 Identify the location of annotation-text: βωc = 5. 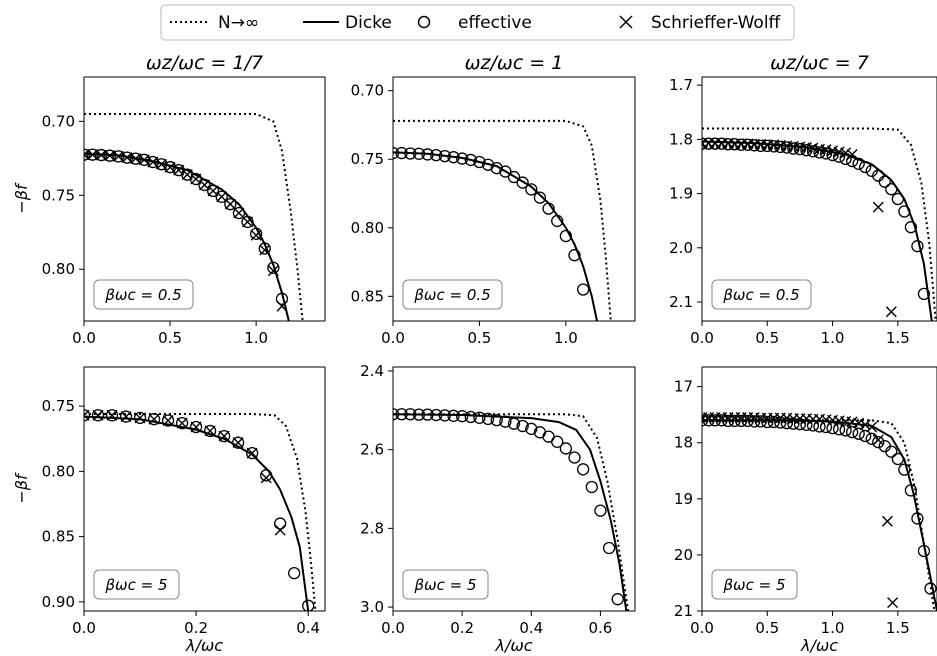
(753, 585).